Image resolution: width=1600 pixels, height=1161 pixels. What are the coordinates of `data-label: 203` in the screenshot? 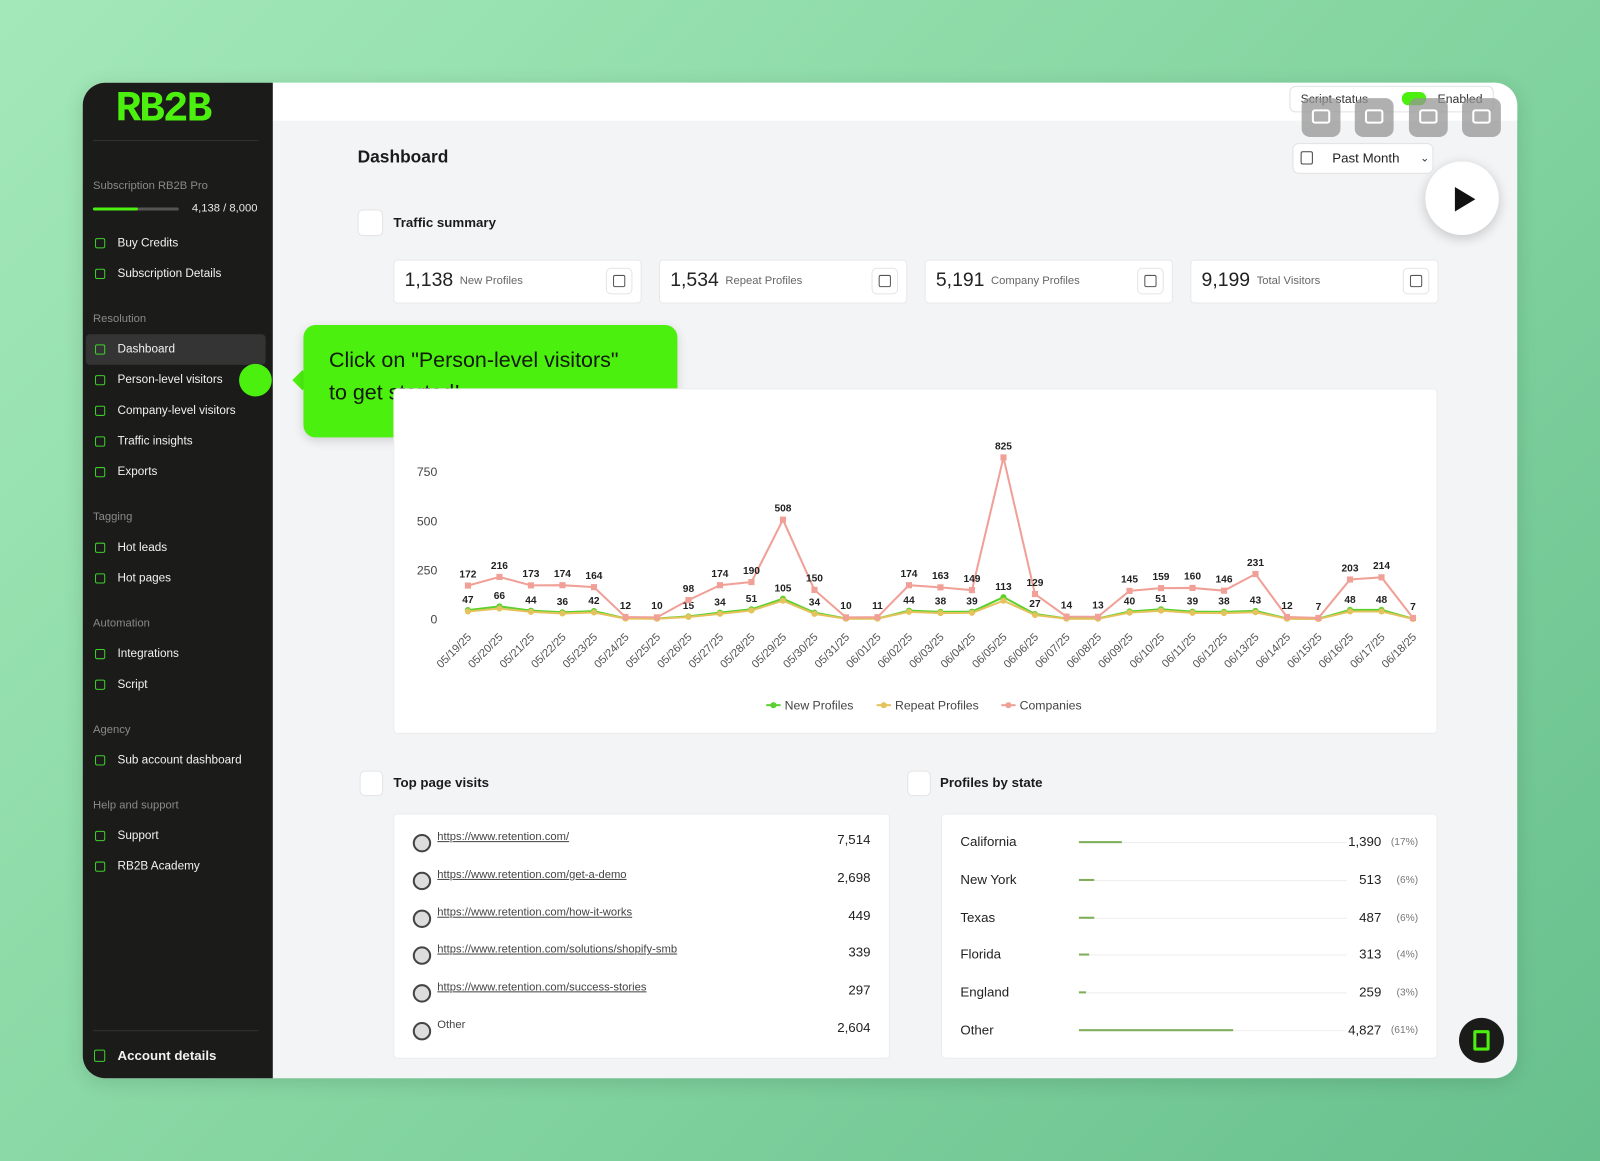 It's located at (1349, 568).